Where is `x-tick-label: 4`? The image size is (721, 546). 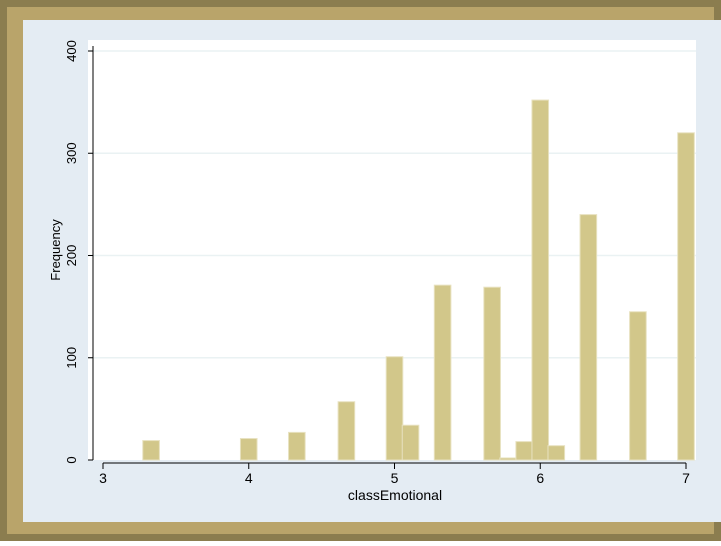
x-tick-label: 4 is located at coordinates (249, 478).